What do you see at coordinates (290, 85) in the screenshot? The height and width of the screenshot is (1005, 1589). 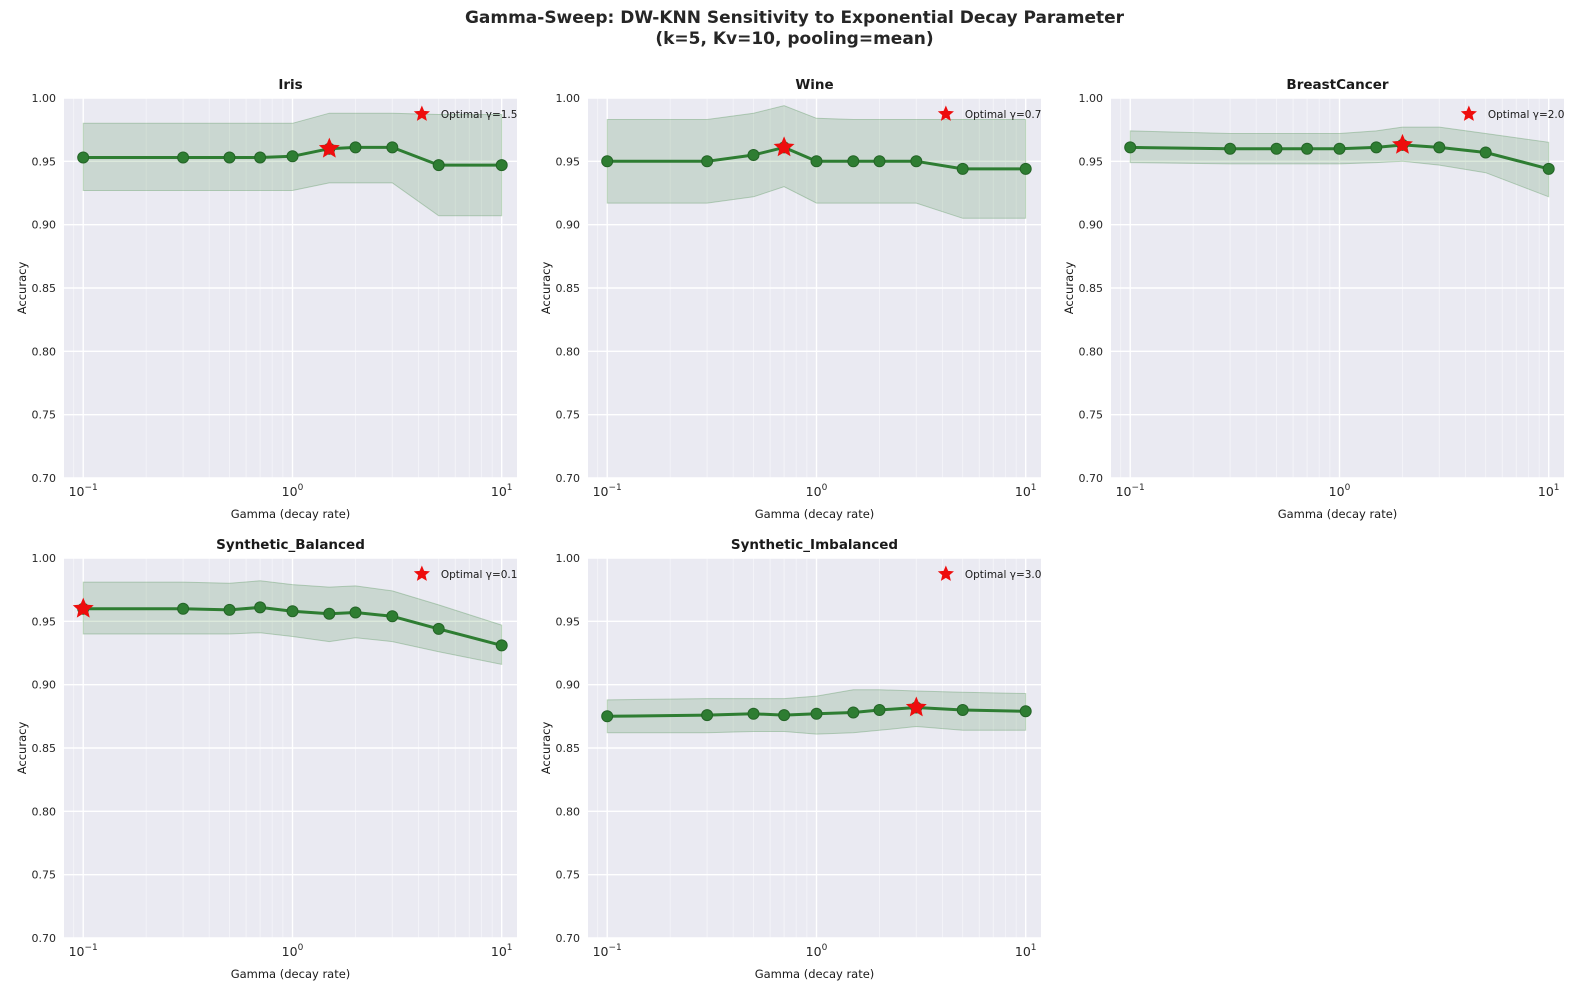 I see `subplot-title: Iris` at bounding box center [290, 85].